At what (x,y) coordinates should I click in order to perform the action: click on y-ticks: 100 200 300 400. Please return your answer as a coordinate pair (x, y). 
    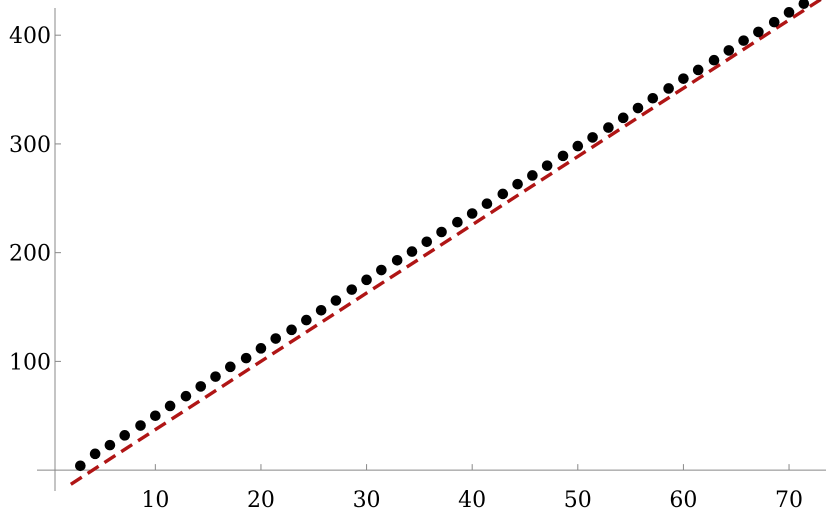
    Looking at the image, I should click on (35, 199).